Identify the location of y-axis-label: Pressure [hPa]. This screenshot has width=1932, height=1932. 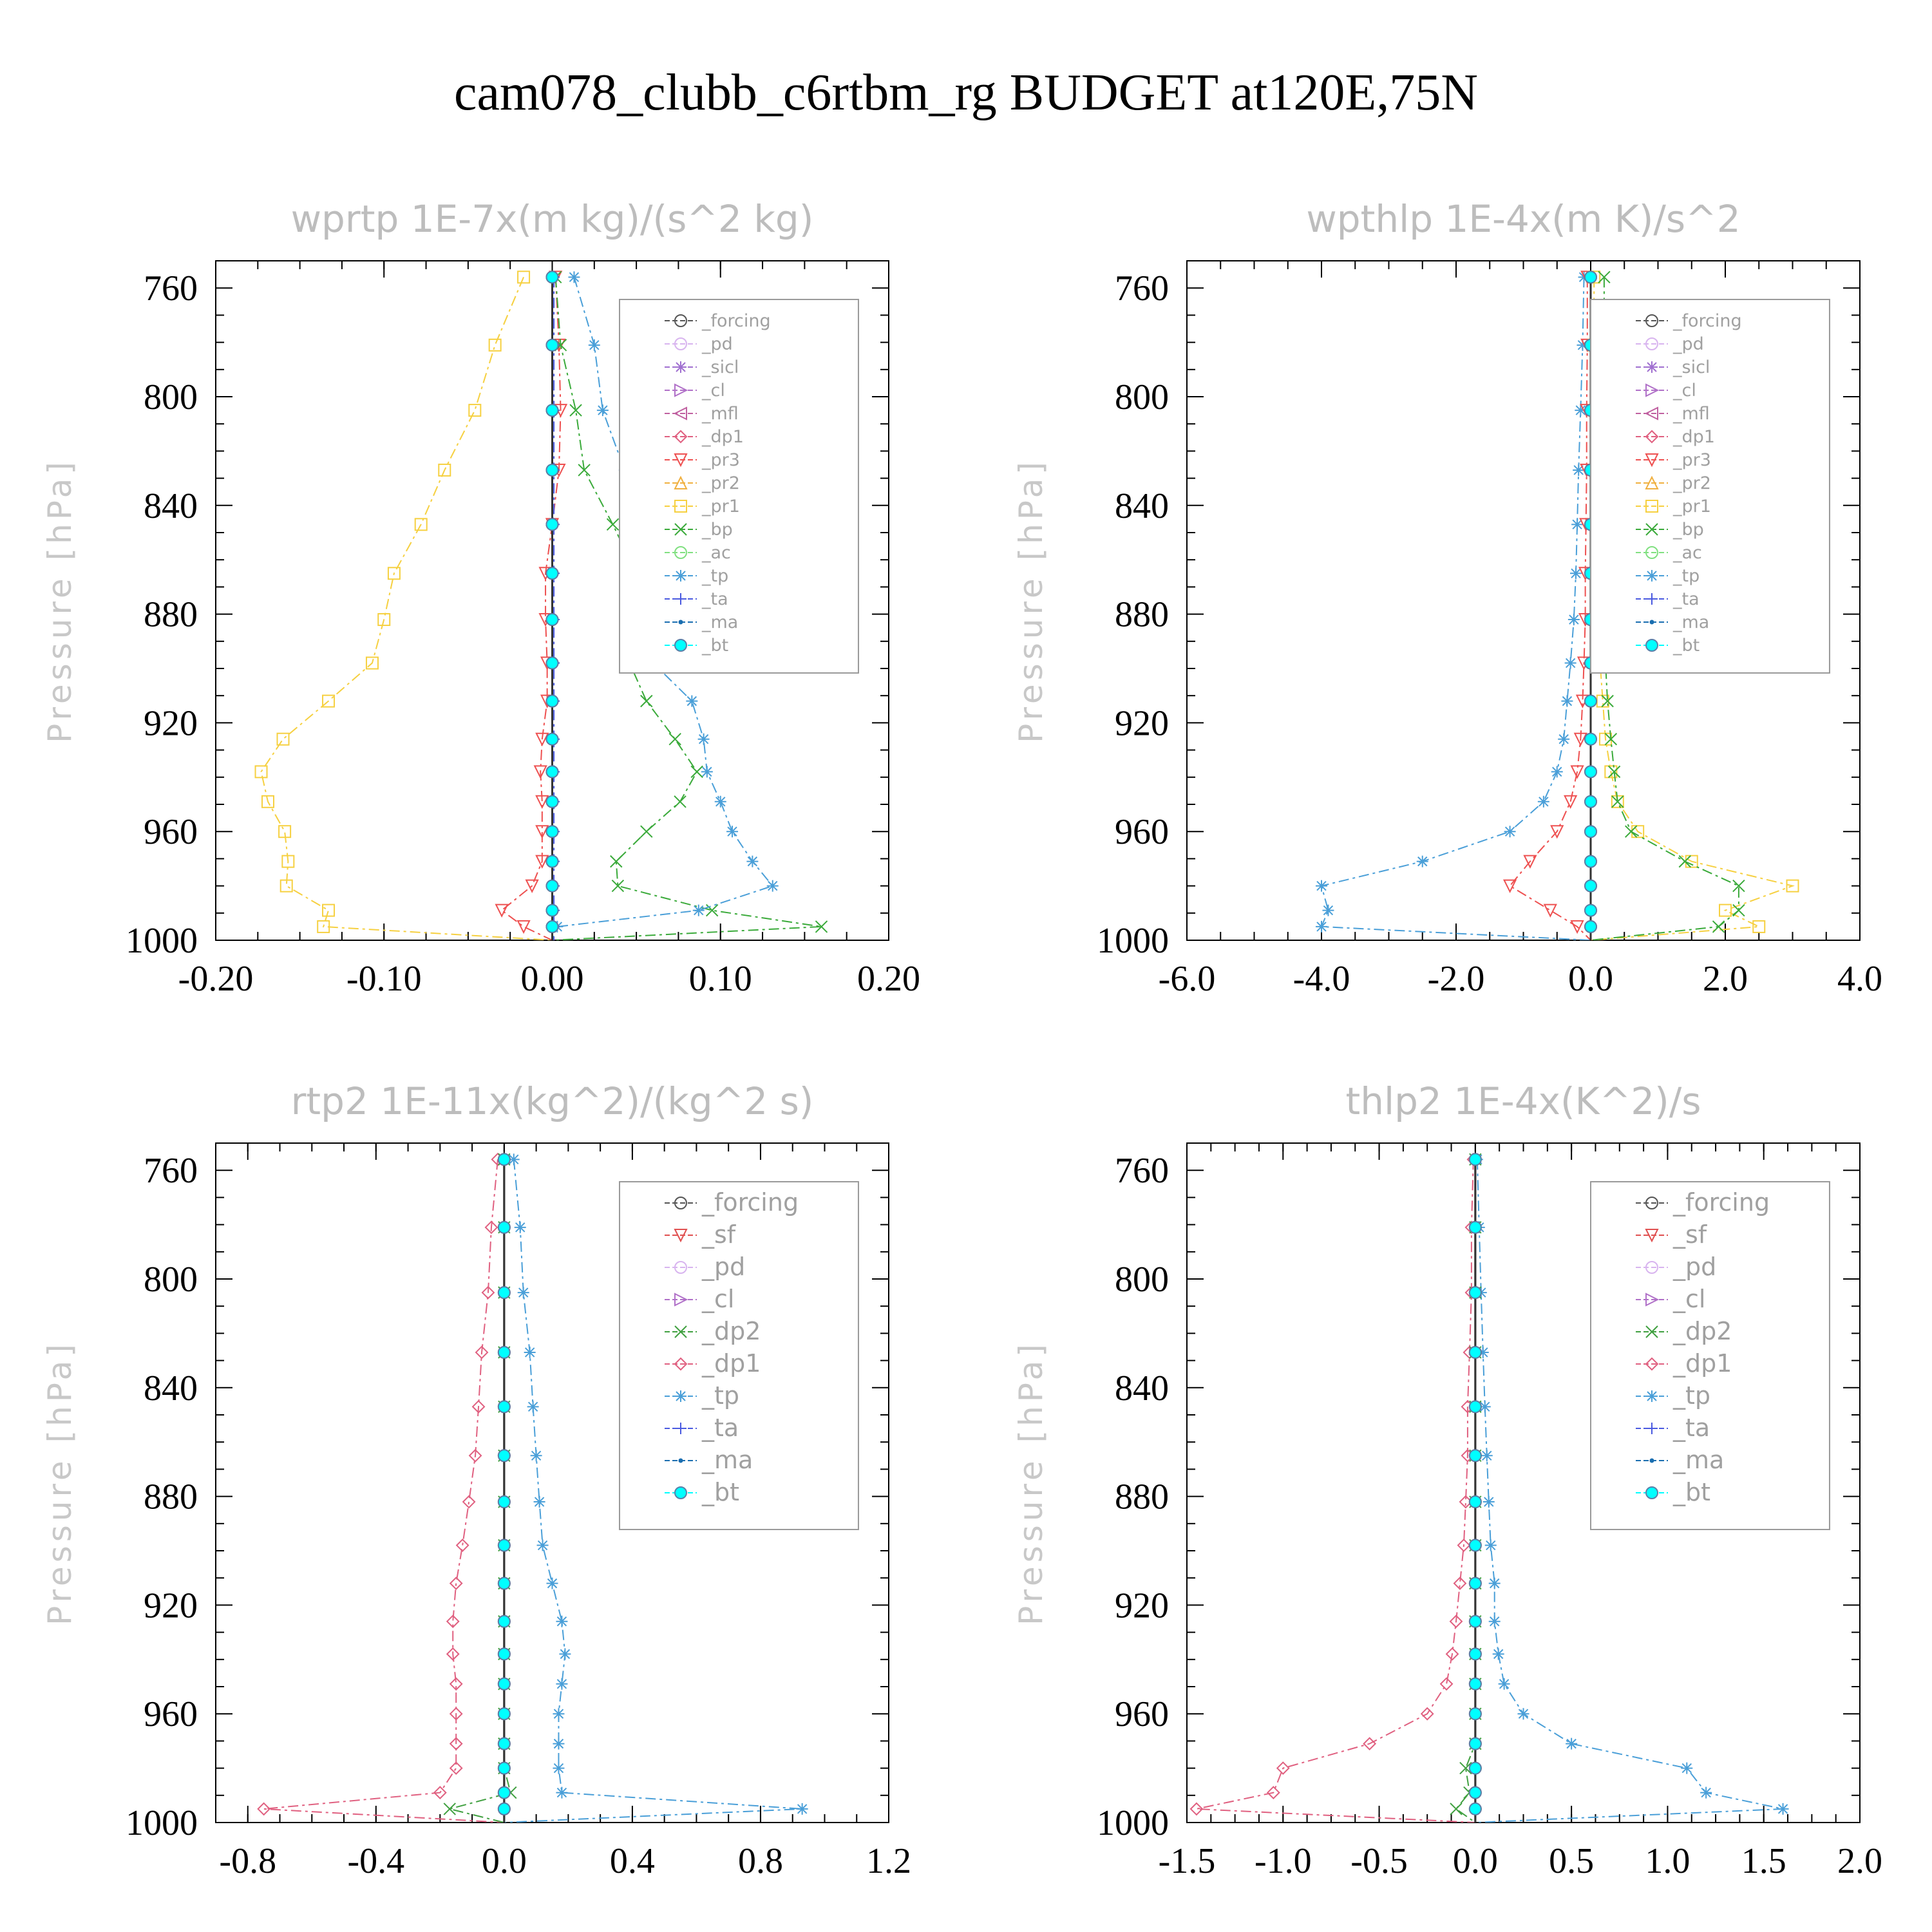
(1031, 1482).